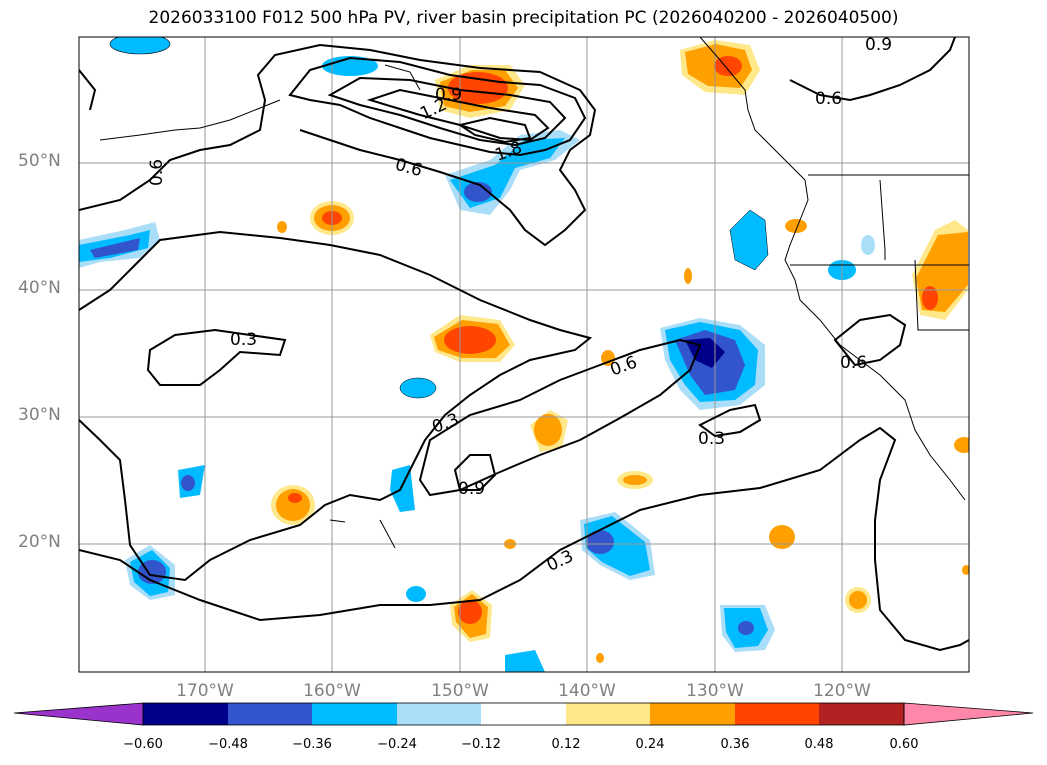  Describe the element at coordinates (460, 691) in the screenshot. I see `lon-label: 150°W` at that location.